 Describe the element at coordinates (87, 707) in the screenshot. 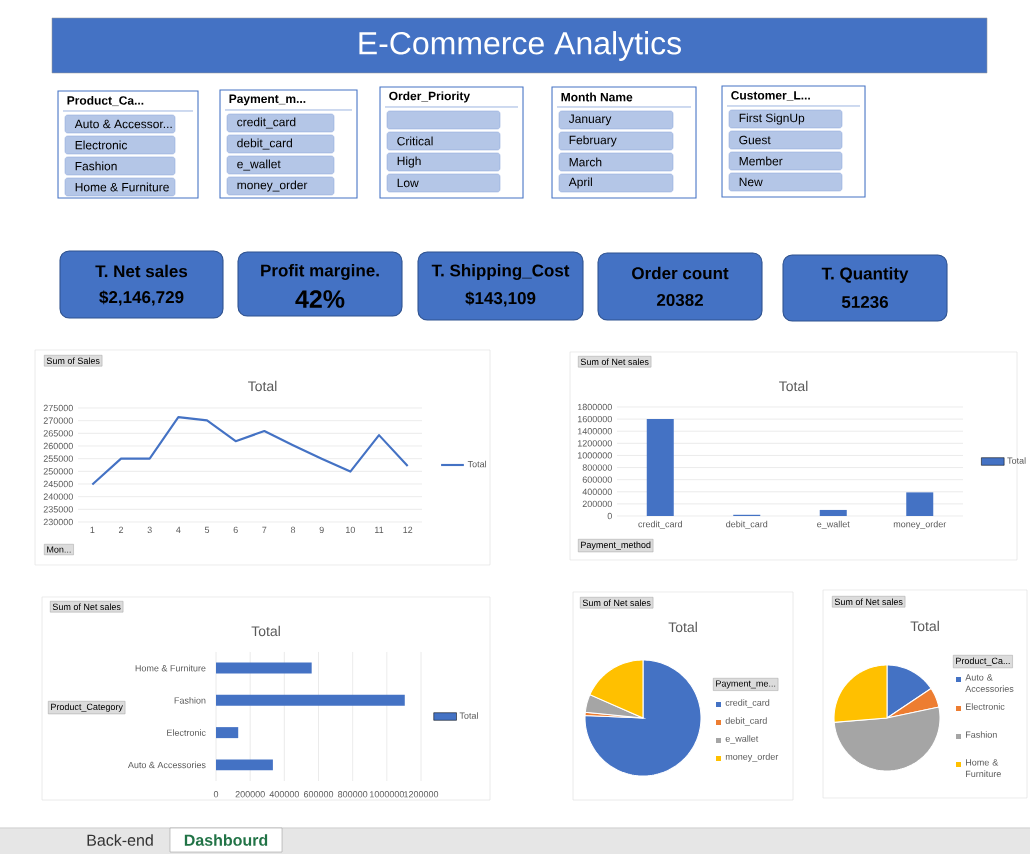

I see `text: Product_Category` at that location.